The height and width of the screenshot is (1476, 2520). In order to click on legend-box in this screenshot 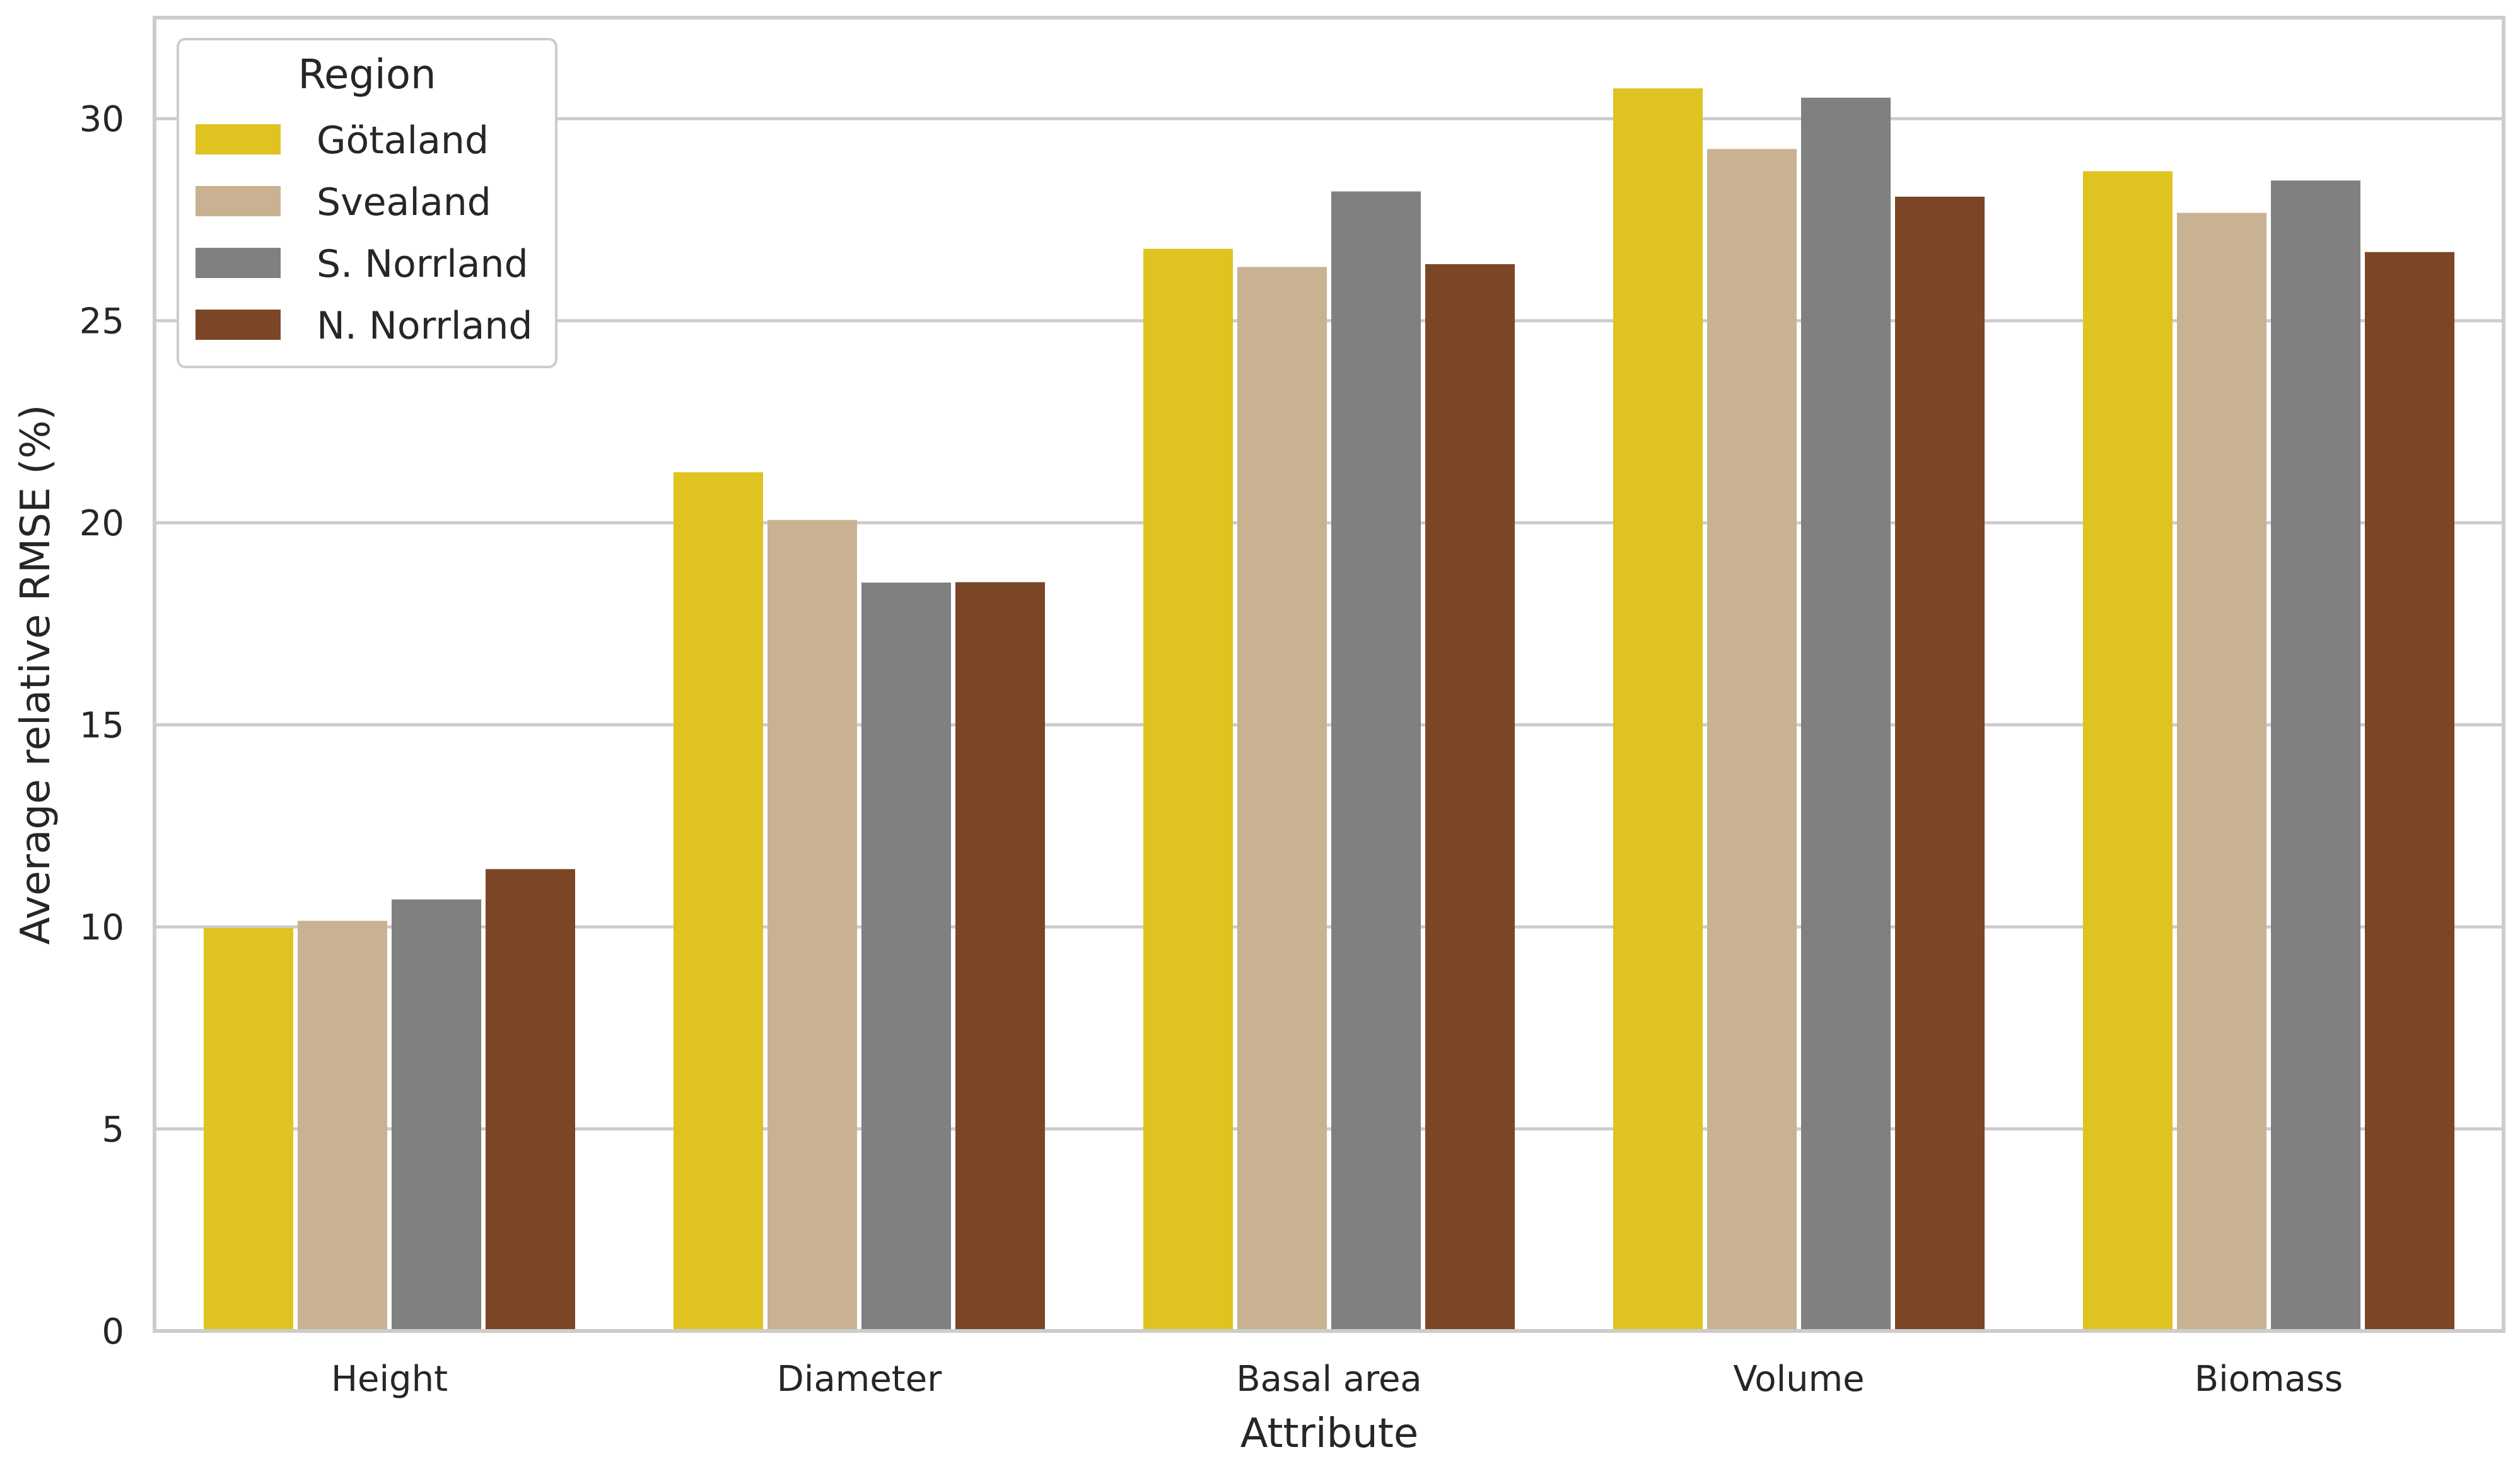, I will do `click(367, 203)`.